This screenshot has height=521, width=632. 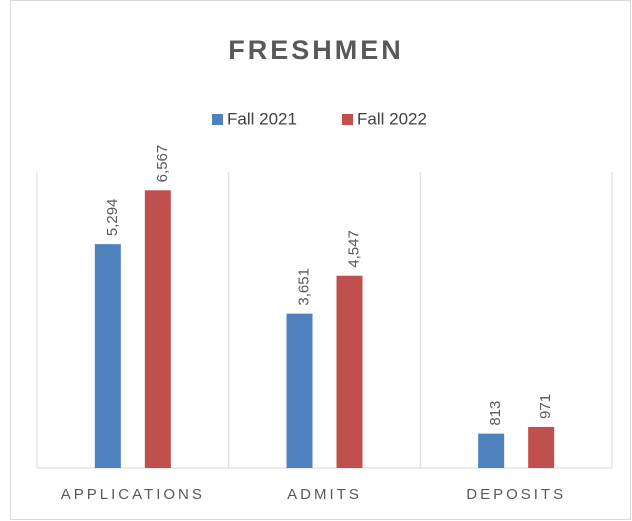 What do you see at coordinates (353, 249) in the screenshot?
I see `data-label: 4,547` at bounding box center [353, 249].